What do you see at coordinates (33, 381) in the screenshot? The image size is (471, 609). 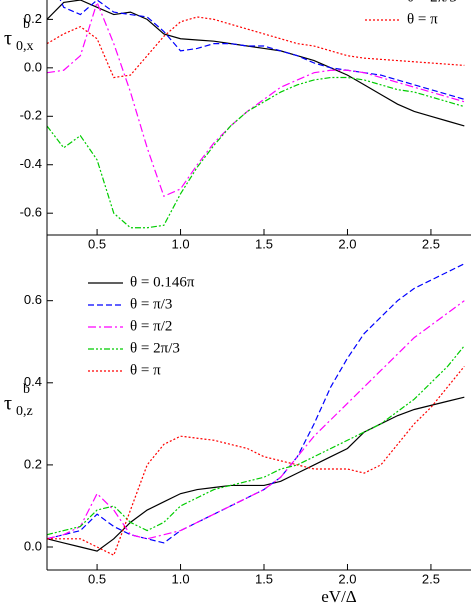 I see `y-tick-label: 0.4` at bounding box center [33, 381].